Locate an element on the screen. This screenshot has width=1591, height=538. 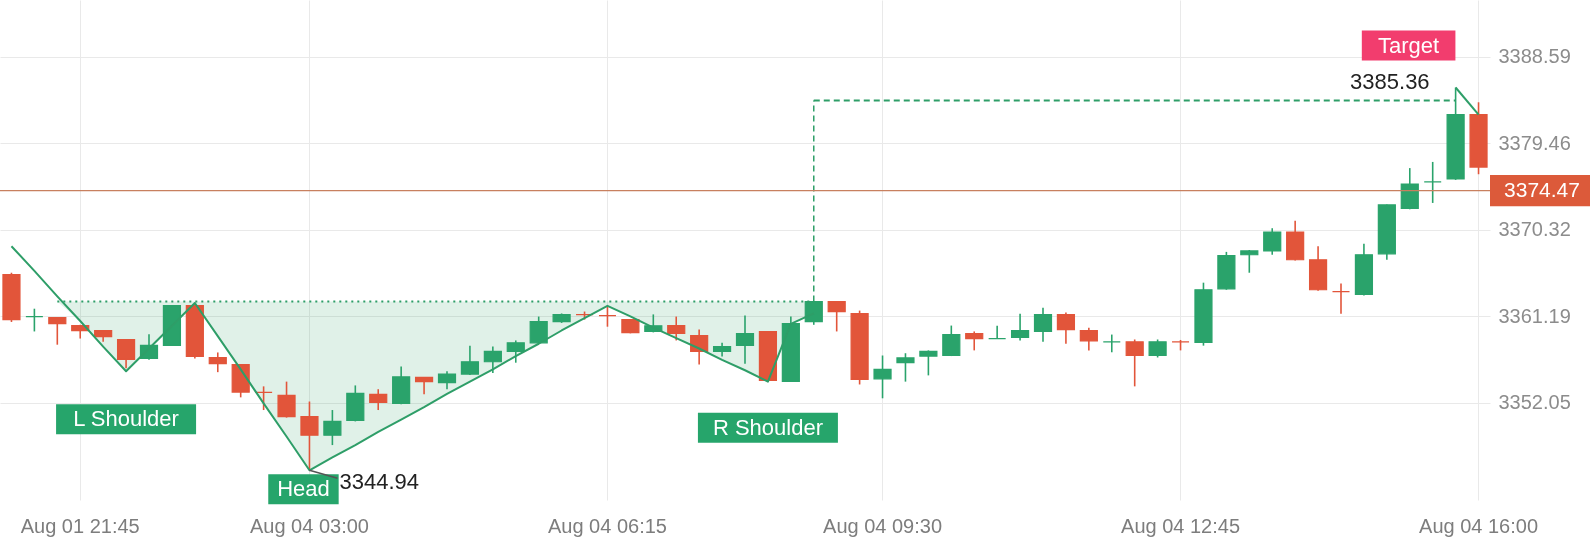
x-tick-label: Aug 04 03:00 is located at coordinates (309, 525).